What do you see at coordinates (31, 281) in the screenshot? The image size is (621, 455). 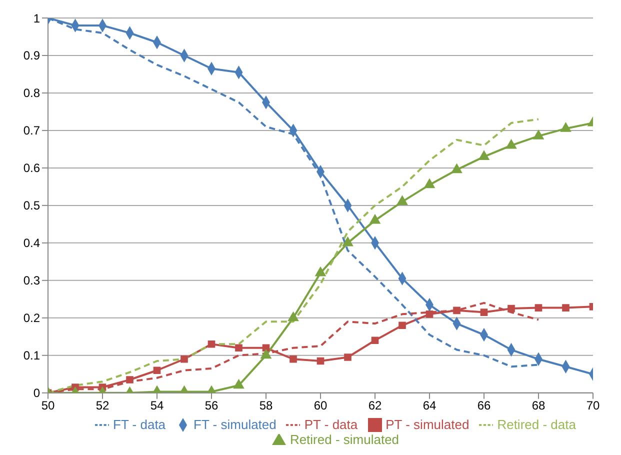 I see `y-tick-label: 0.3` at bounding box center [31, 281].